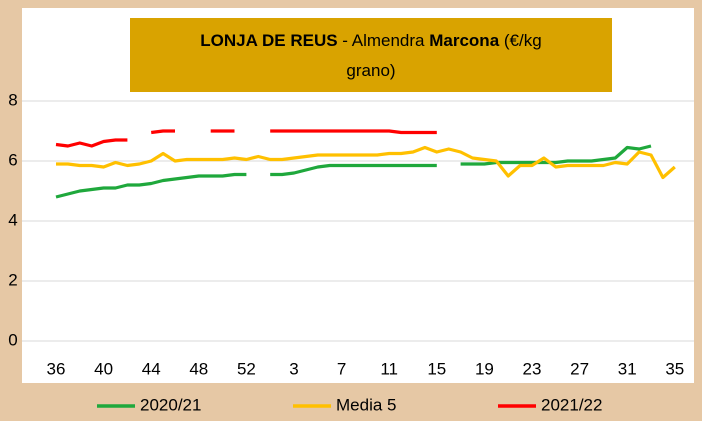 This screenshot has height=421, width=702. Describe the element at coordinates (627, 368) in the screenshot. I see `x-tick-label: 31` at that location.